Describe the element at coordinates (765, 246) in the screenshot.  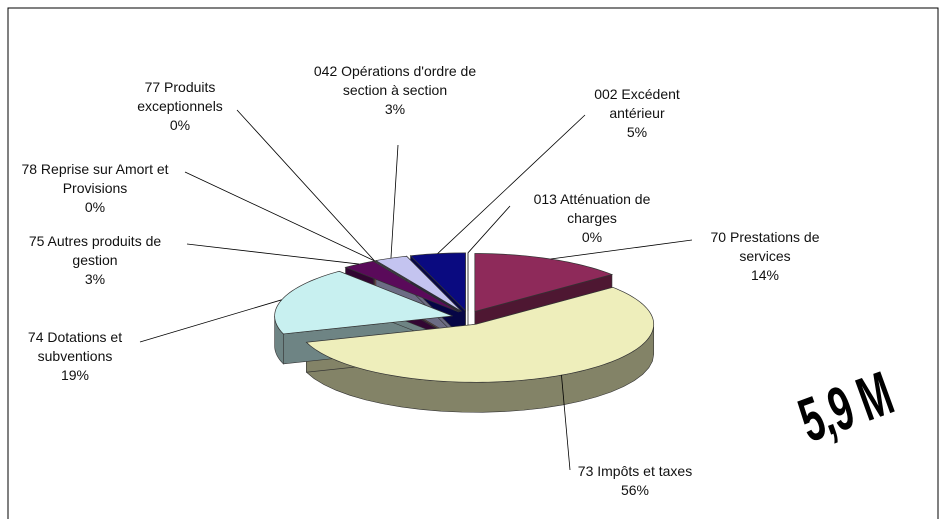
I see `category-label: 70 Prestations de services` at that location.